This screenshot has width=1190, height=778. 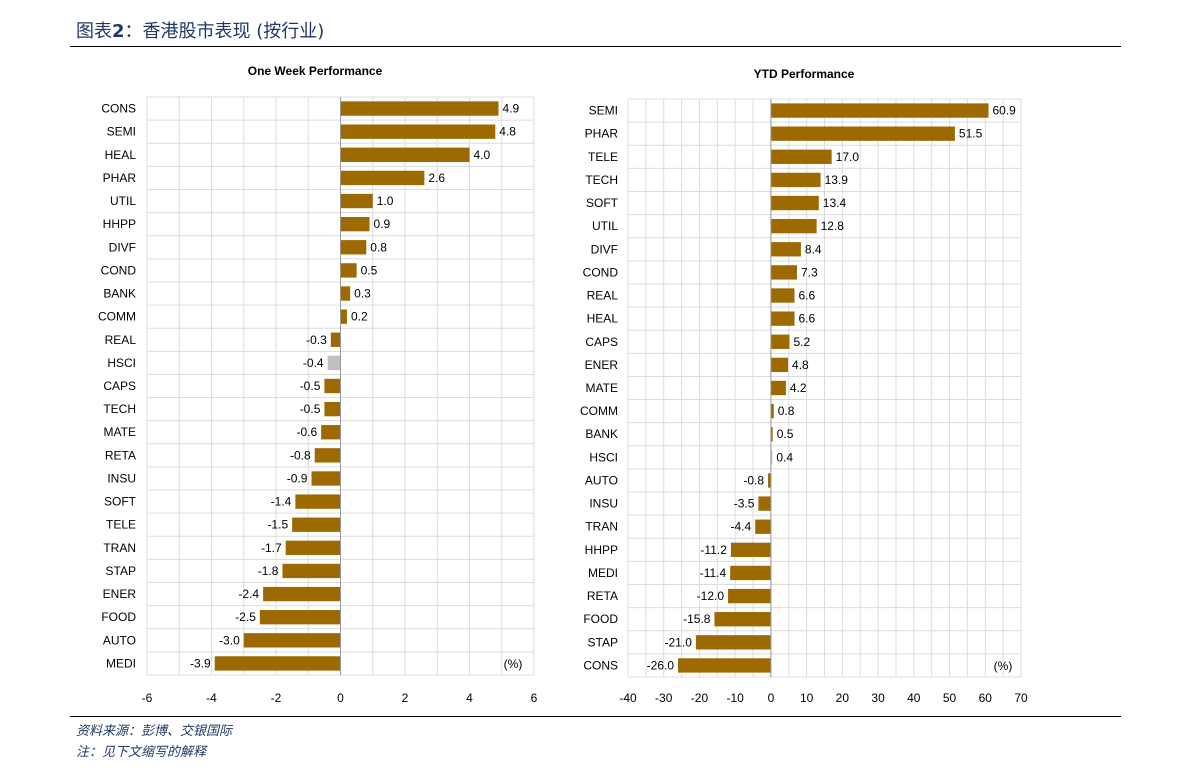 I want to click on category-label: MATE, so click(x=120, y=432).